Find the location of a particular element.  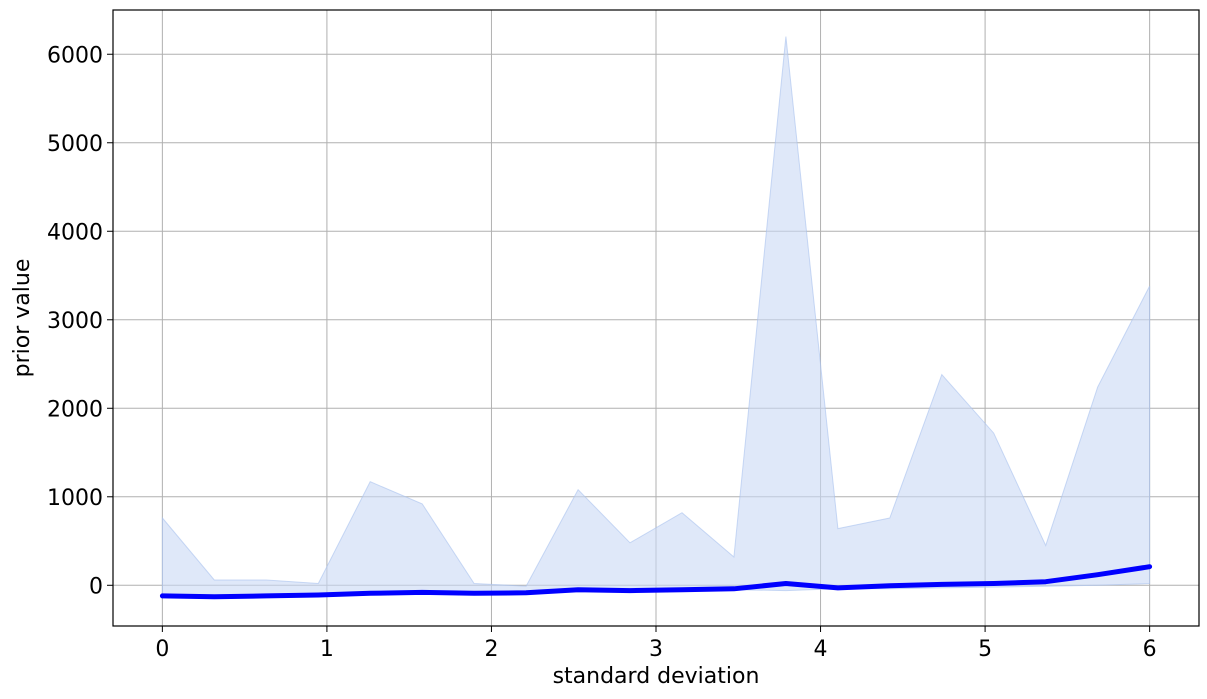

y-tick-label: 4000 is located at coordinates (75, 232).